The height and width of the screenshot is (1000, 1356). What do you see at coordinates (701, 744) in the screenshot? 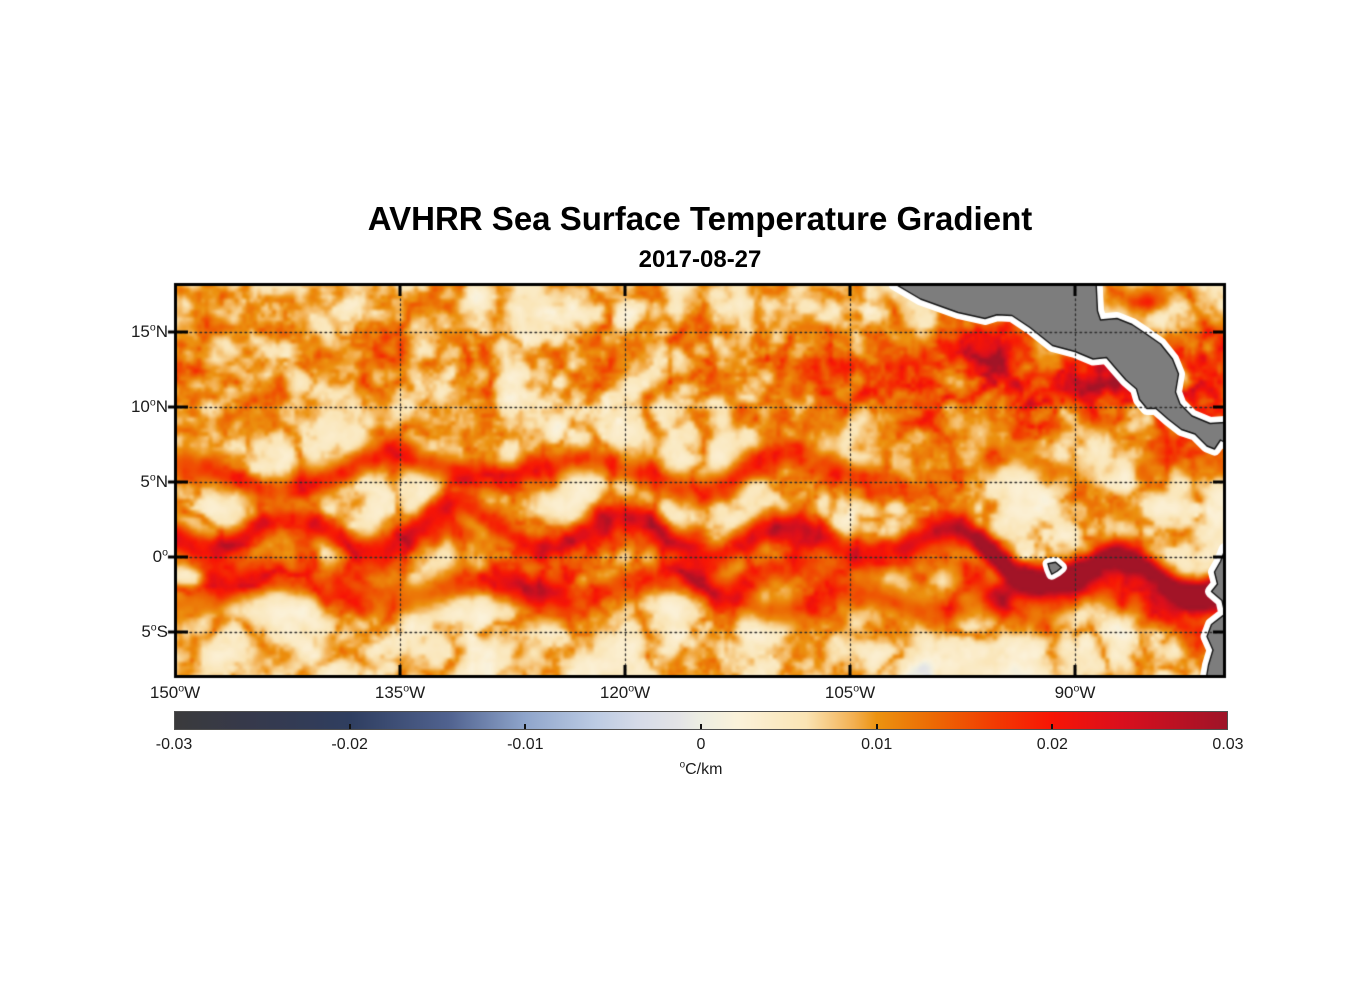
I see `colorbar-tick-label: 0` at bounding box center [701, 744].